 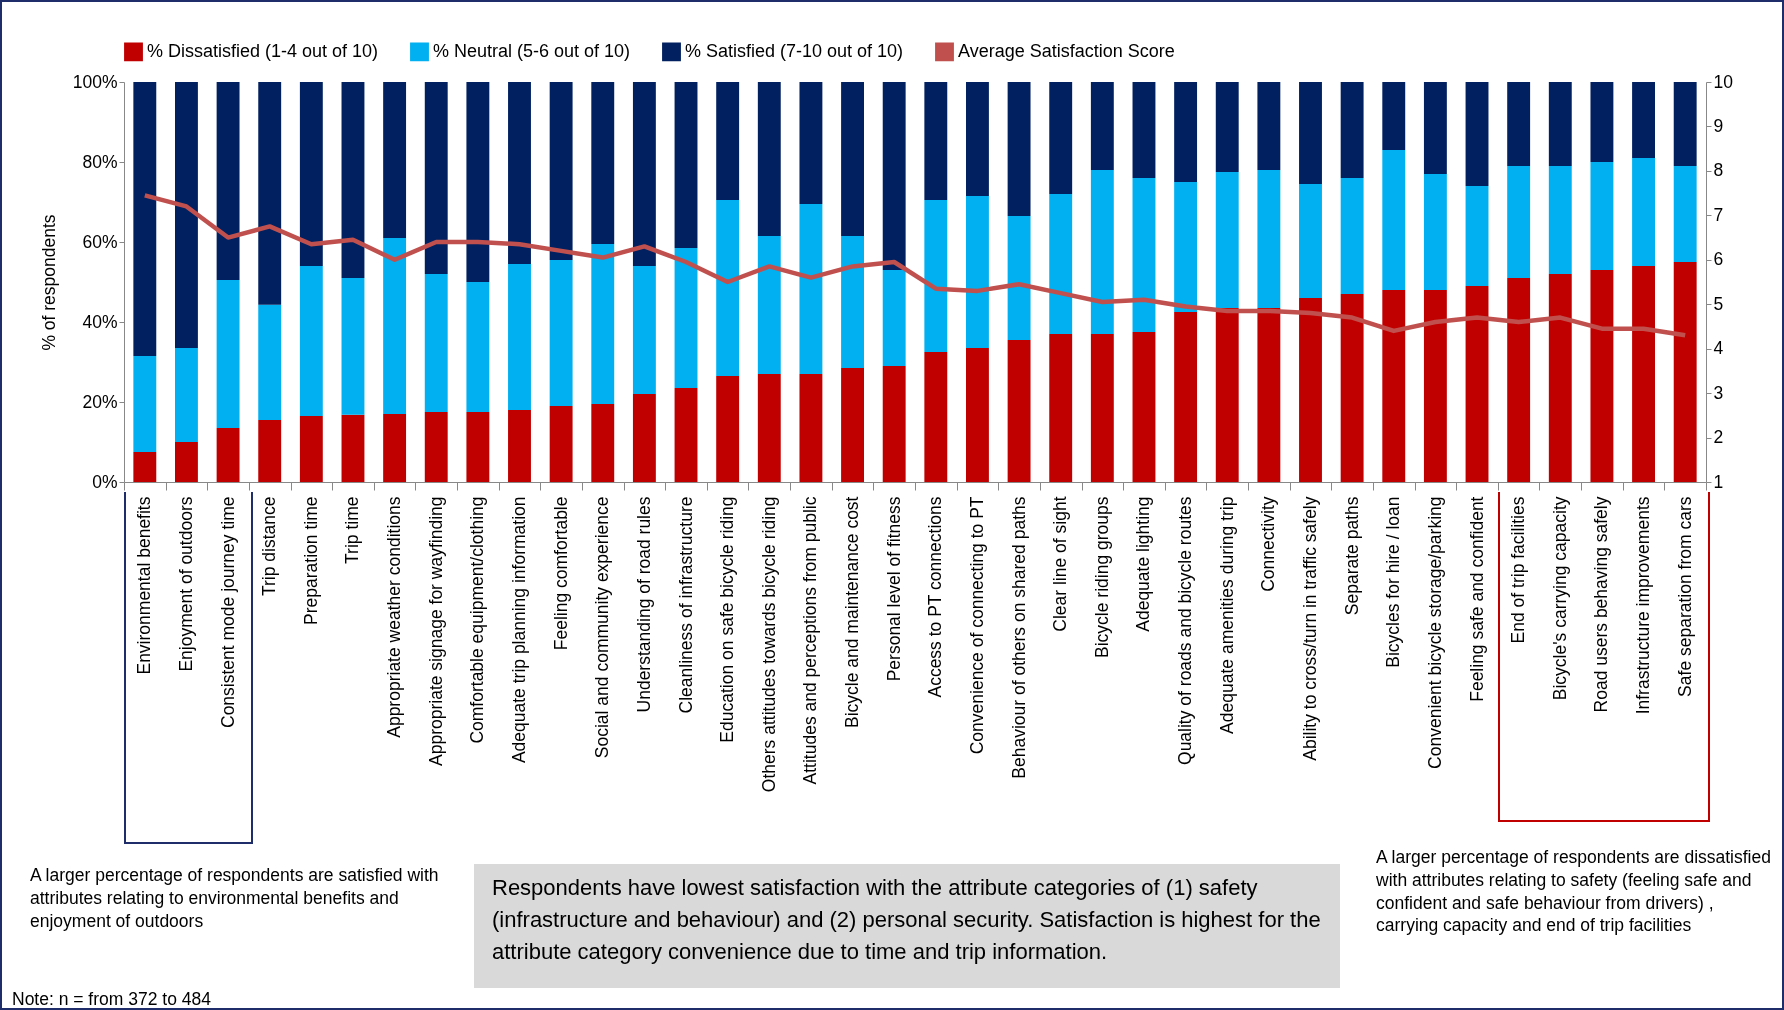 What do you see at coordinates (1476, 599) in the screenshot?
I see `x-tick-label: Feeling safe and confident` at bounding box center [1476, 599].